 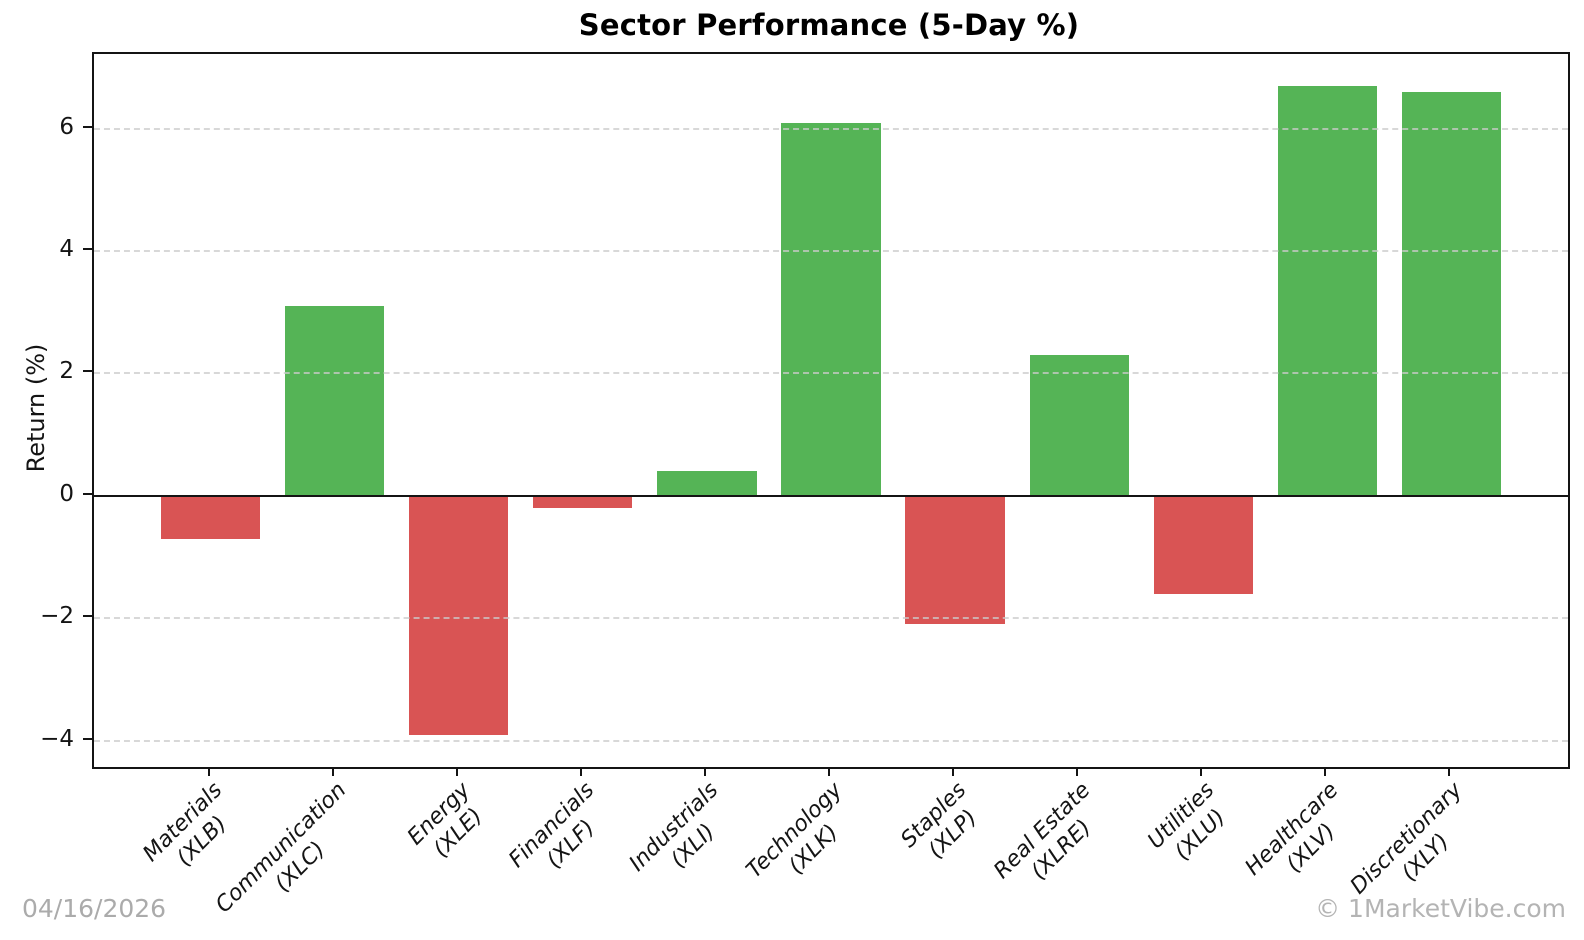 What do you see at coordinates (66, 249) in the screenshot?
I see `y-tick-label: 4` at bounding box center [66, 249].